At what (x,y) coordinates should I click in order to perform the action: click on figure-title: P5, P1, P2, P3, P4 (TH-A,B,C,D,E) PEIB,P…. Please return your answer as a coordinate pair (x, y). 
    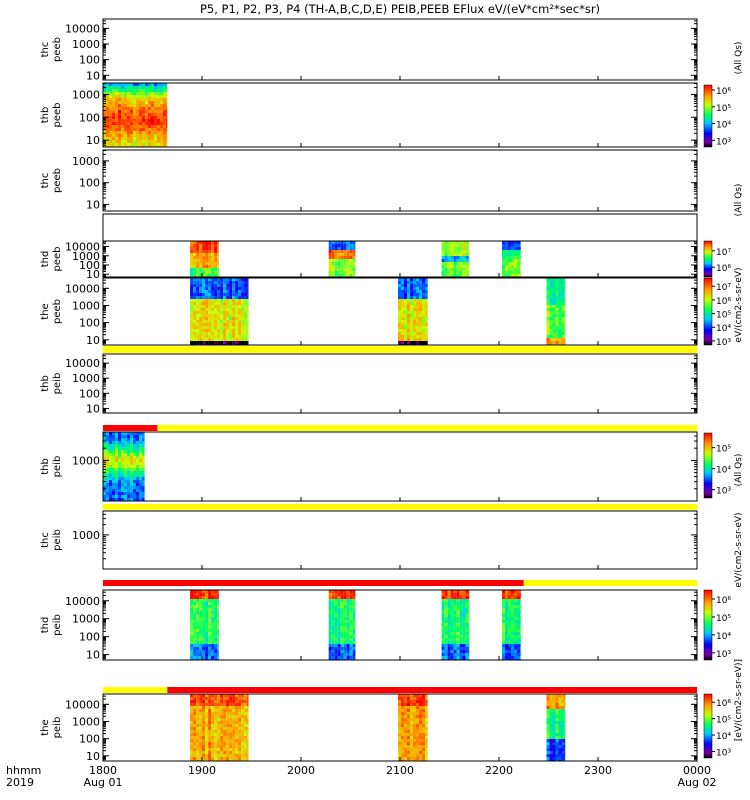
    Looking at the image, I should click on (400, 9).